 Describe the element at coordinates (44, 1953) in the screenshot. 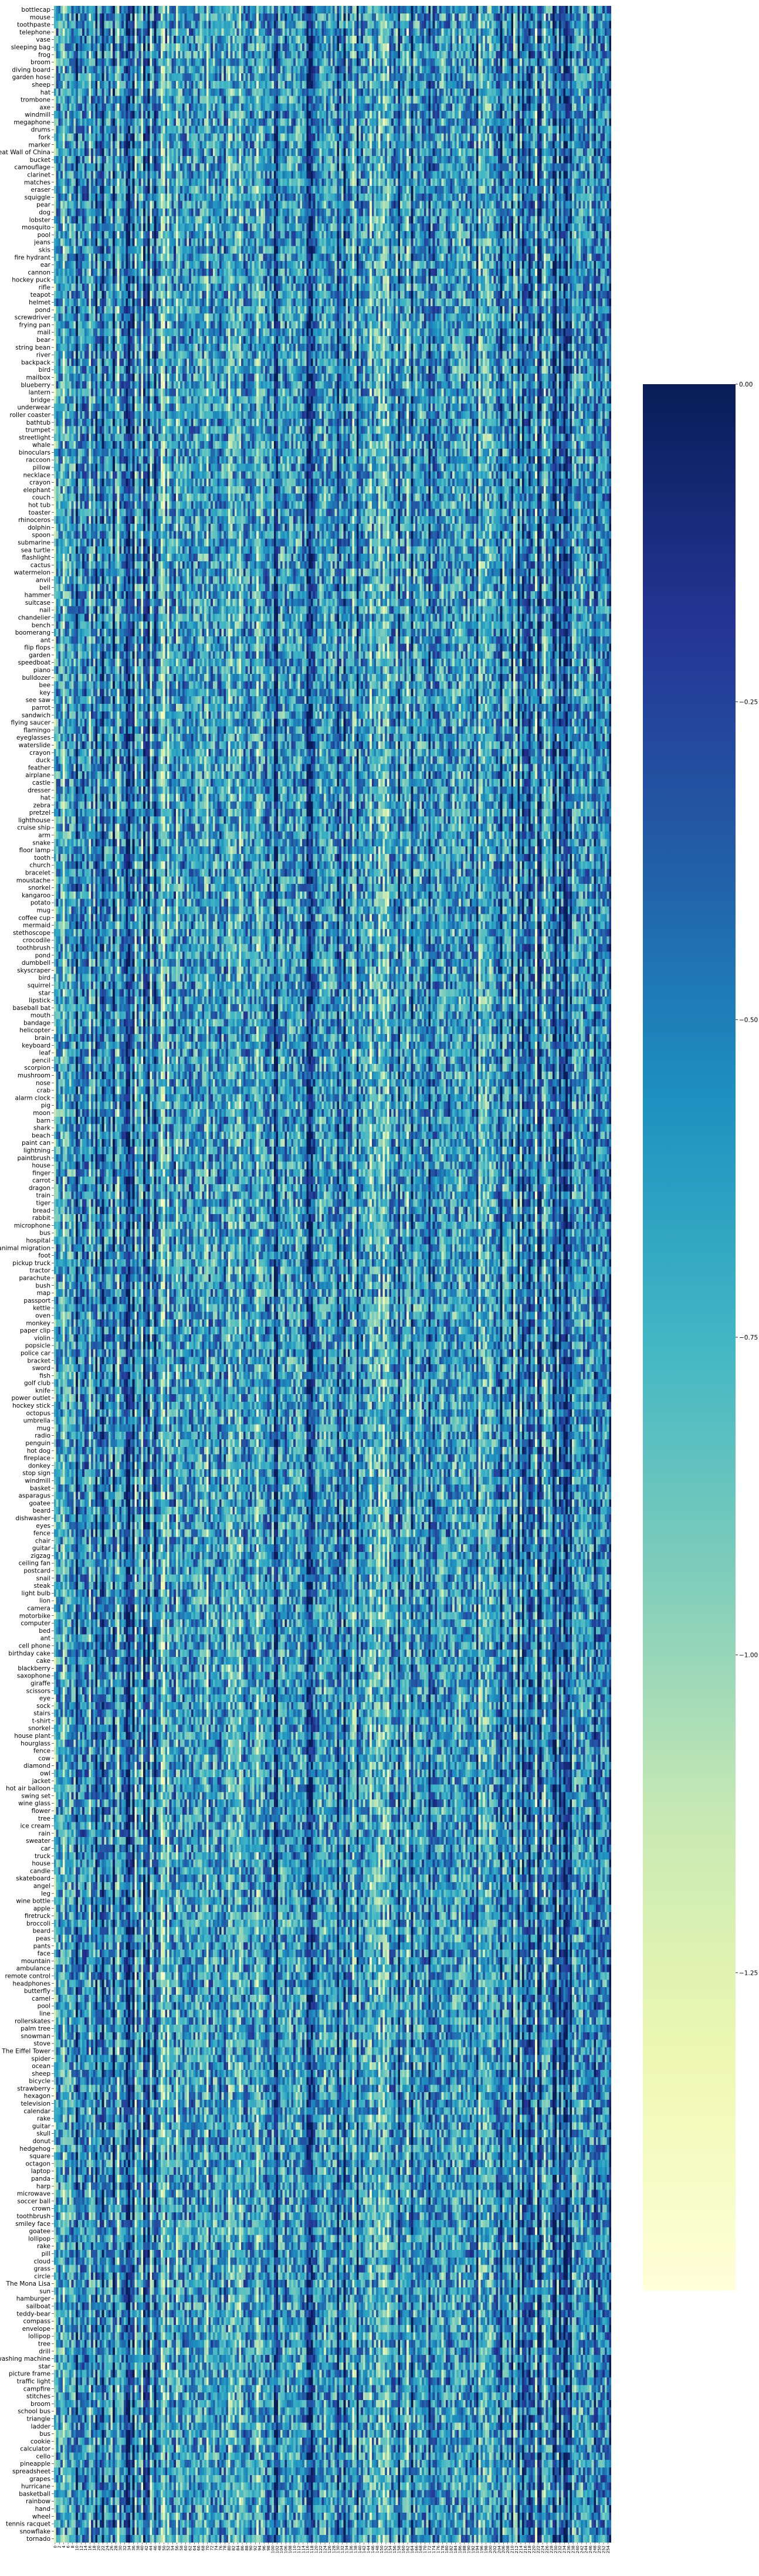

I see `row-label: face` at that location.